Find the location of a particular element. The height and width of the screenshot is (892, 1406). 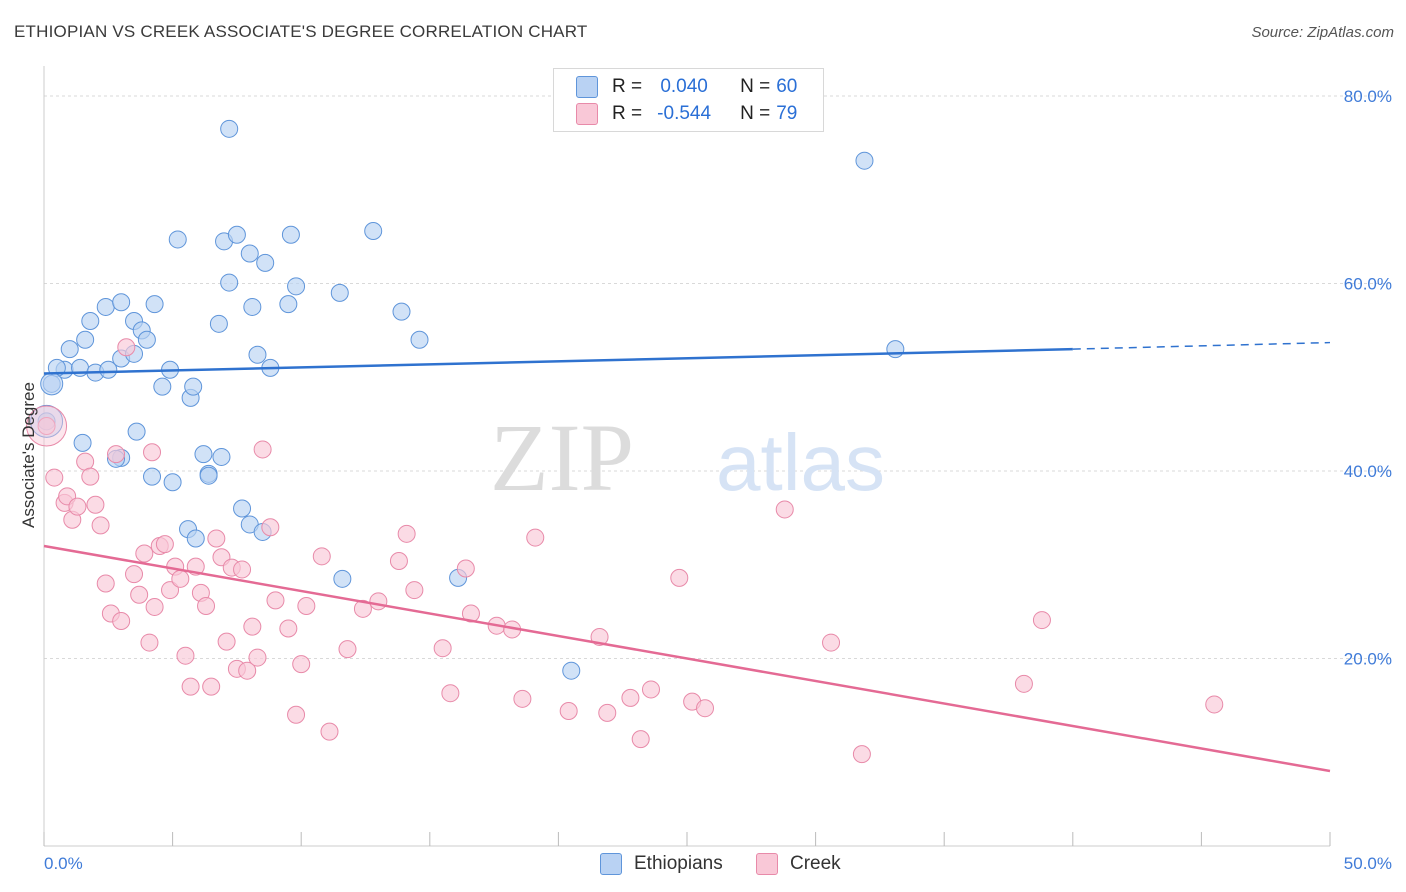

legend-row-creek: R = -0.544 N = 79 is located at coordinates (686, 114).